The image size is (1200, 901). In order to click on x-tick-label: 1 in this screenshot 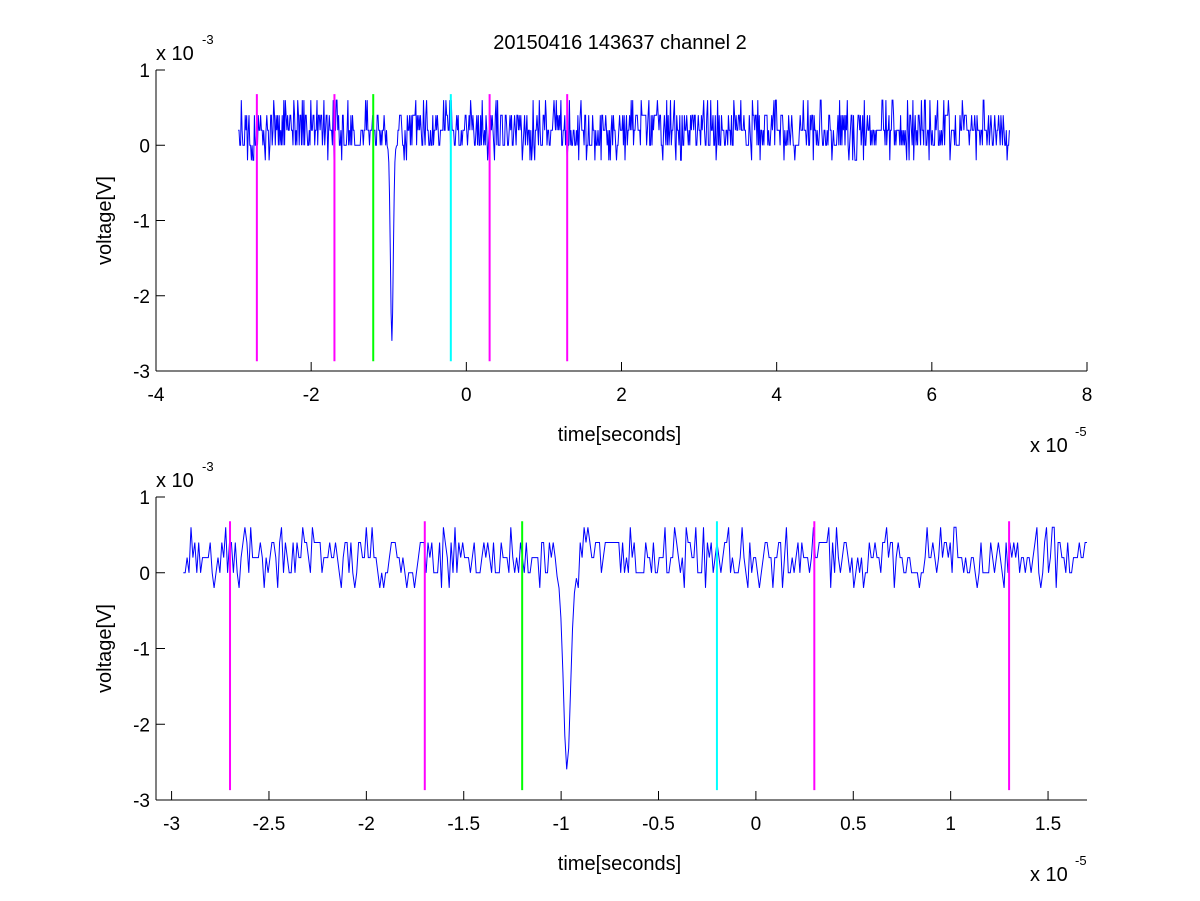, I will do `click(950, 824)`.